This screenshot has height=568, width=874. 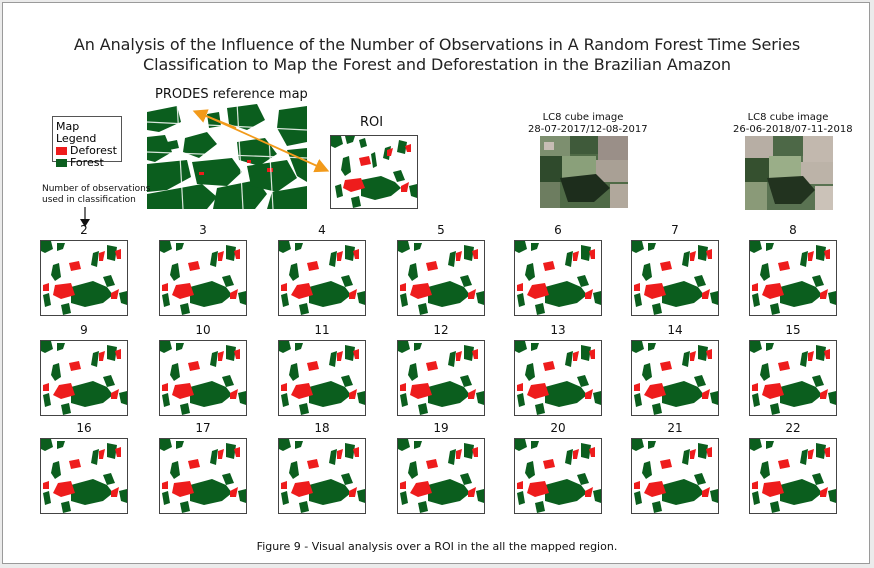 I want to click on obs-count-label: 22, so click(x=793, y=428).